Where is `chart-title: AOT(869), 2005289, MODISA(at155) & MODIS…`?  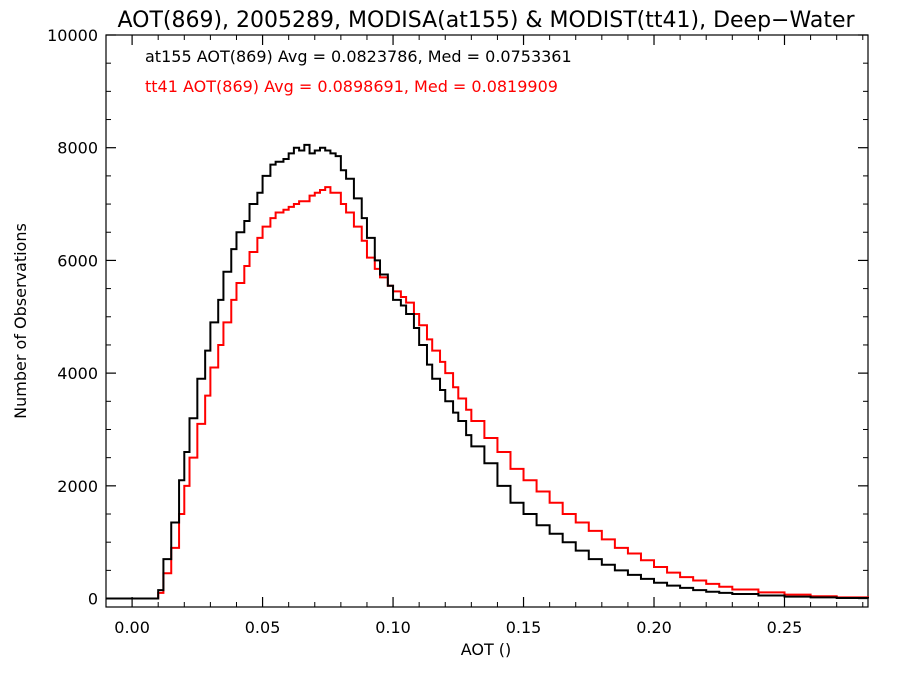 chart-title: AOT(869), 2005289, MODISA(at155) & MODIS… is located at coordinates (486, 20).